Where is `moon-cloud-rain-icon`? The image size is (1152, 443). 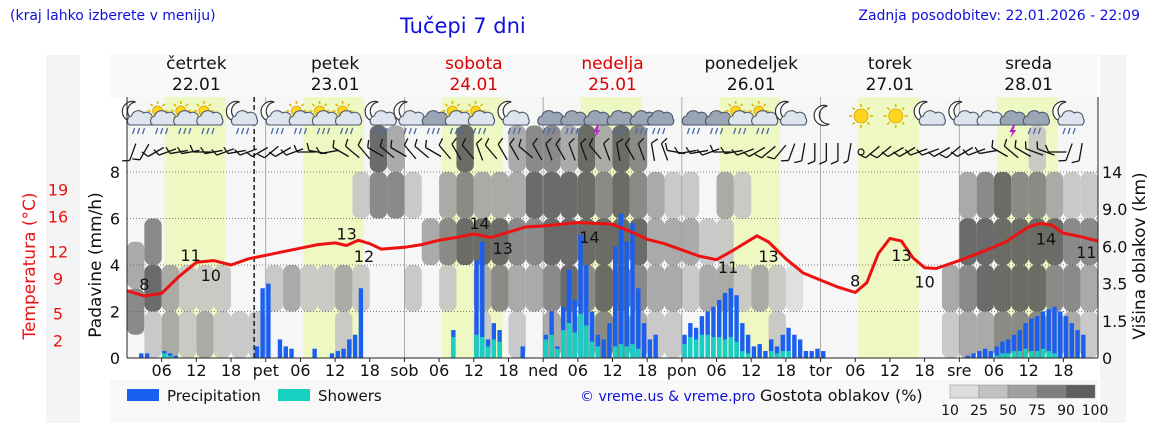 moon-cloud-rain-icon is located at coordinates (409, 117).